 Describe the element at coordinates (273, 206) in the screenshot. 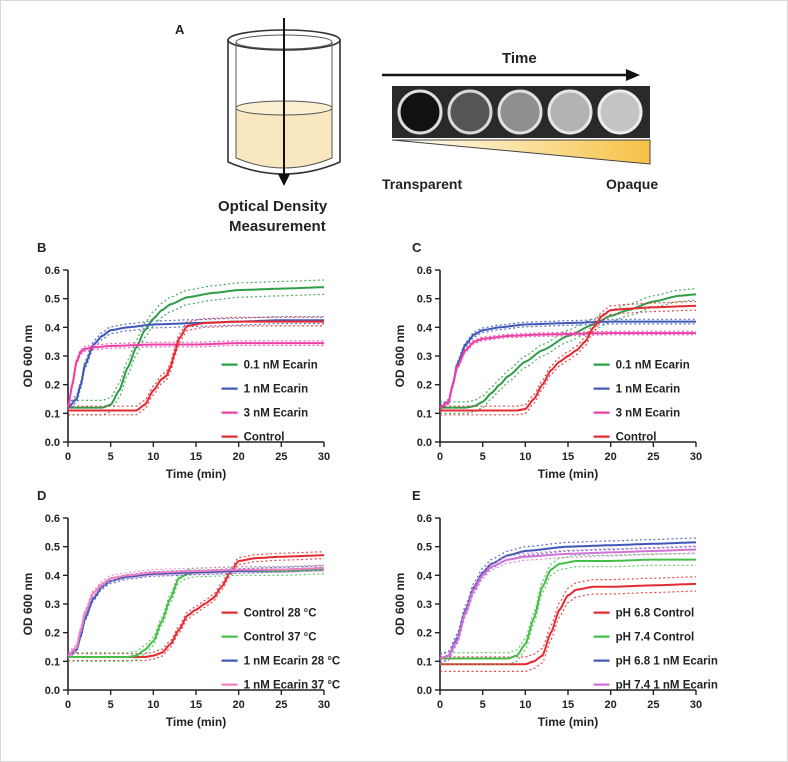

I see `od-label-line1: Optical Density` at that location.